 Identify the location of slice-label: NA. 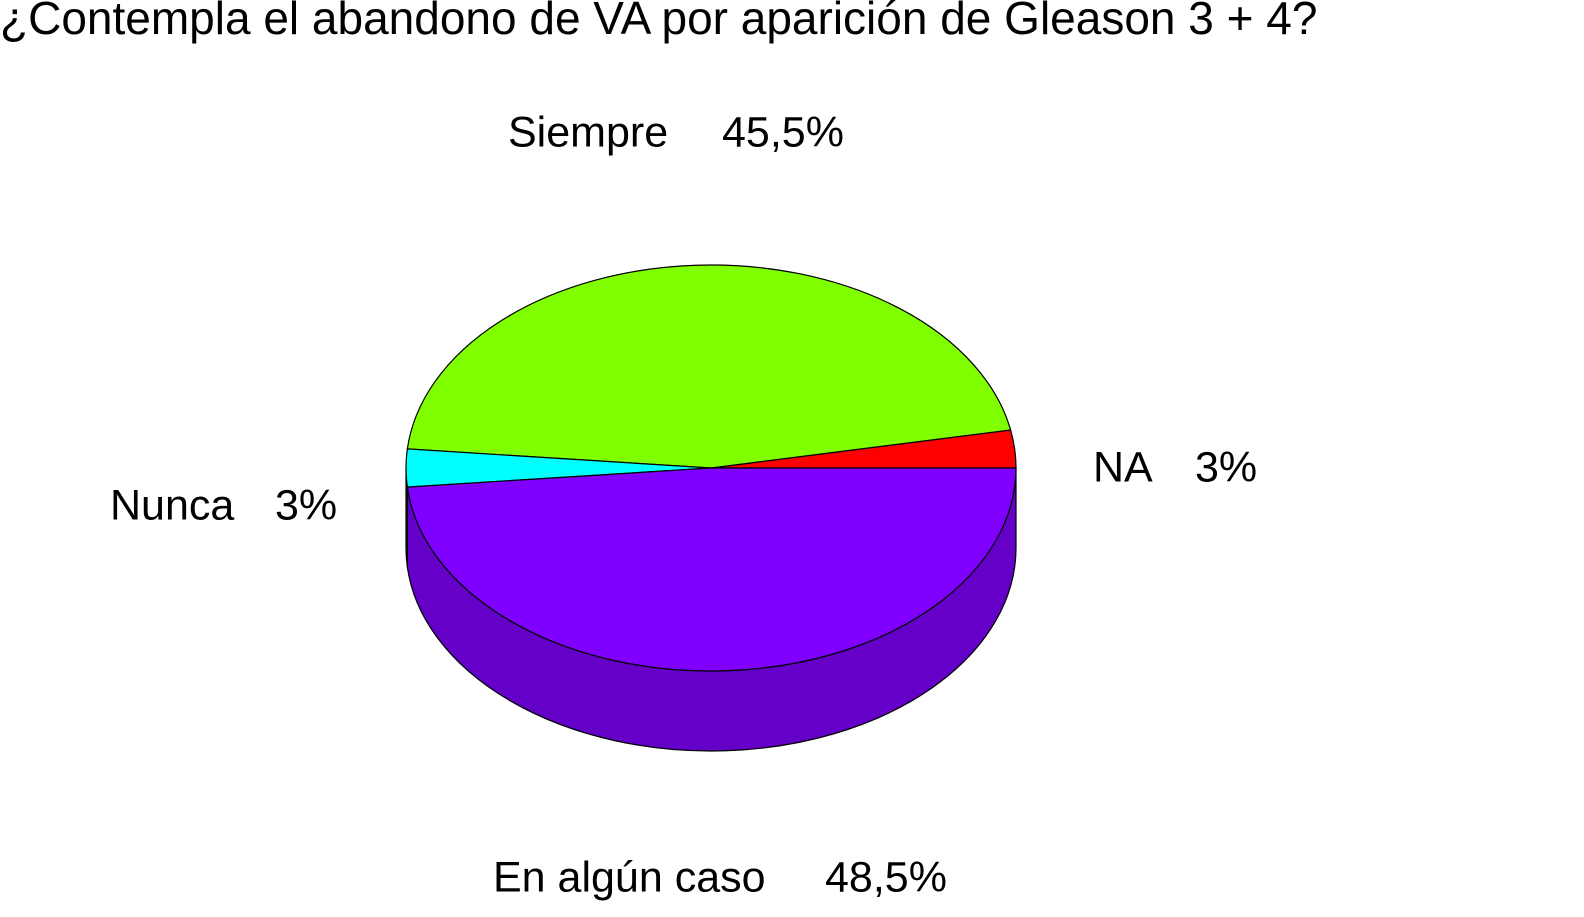
(1123, 467).